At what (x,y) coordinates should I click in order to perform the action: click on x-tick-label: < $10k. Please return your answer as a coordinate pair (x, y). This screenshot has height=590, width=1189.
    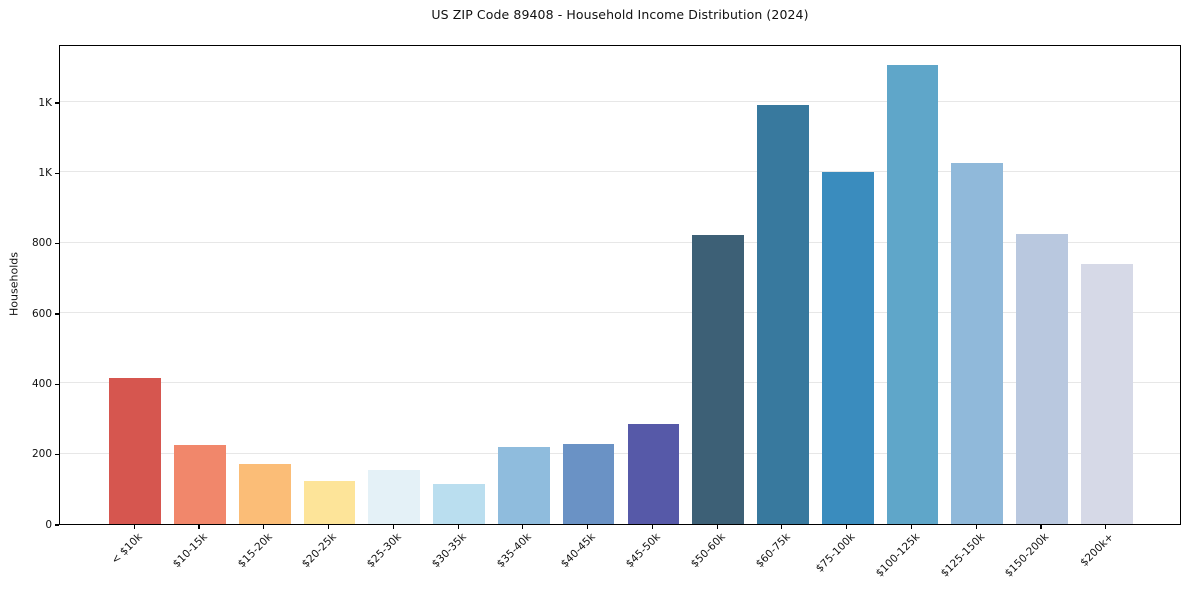
    Looking at the image, I should click on (127, 548).